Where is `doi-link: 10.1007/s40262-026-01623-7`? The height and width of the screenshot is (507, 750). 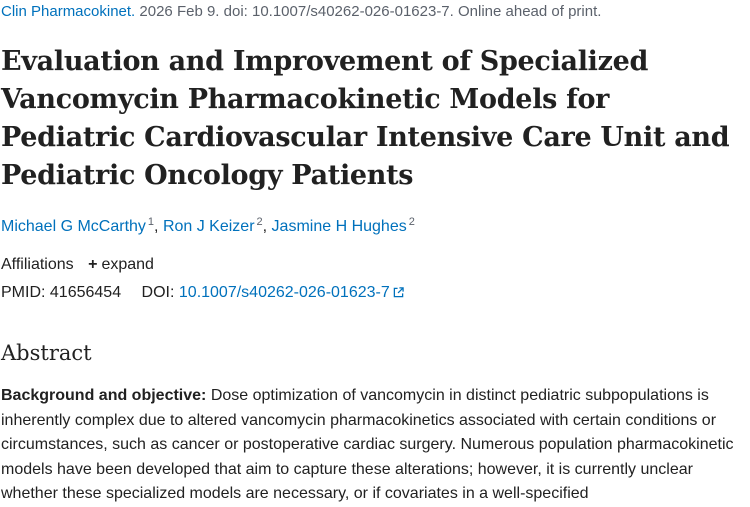
doi-link: 10.1007/s40262-026-01623-7 is located at coordinates (291, 292).